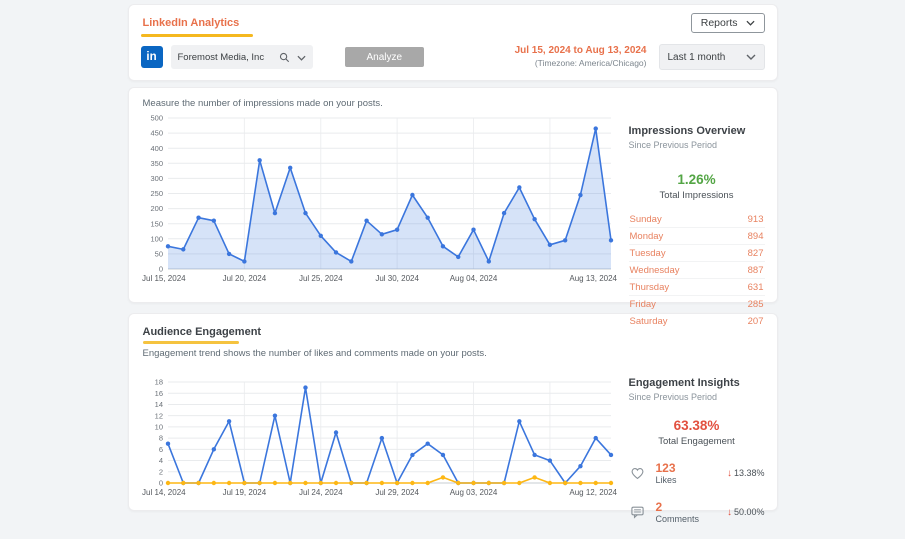  I want to click on likes-metric-row: 123 Likes ↓ 13.38%, so click(697, 473).